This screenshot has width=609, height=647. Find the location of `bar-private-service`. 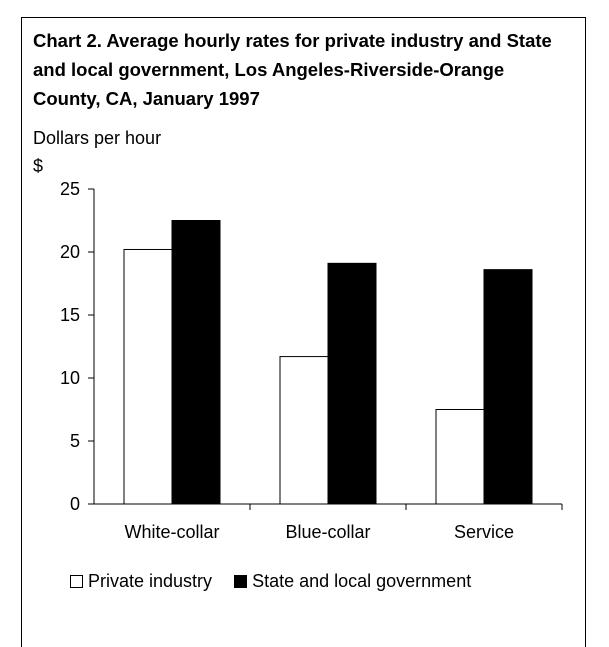

bar-private-service is located at coordinates (460, 457).